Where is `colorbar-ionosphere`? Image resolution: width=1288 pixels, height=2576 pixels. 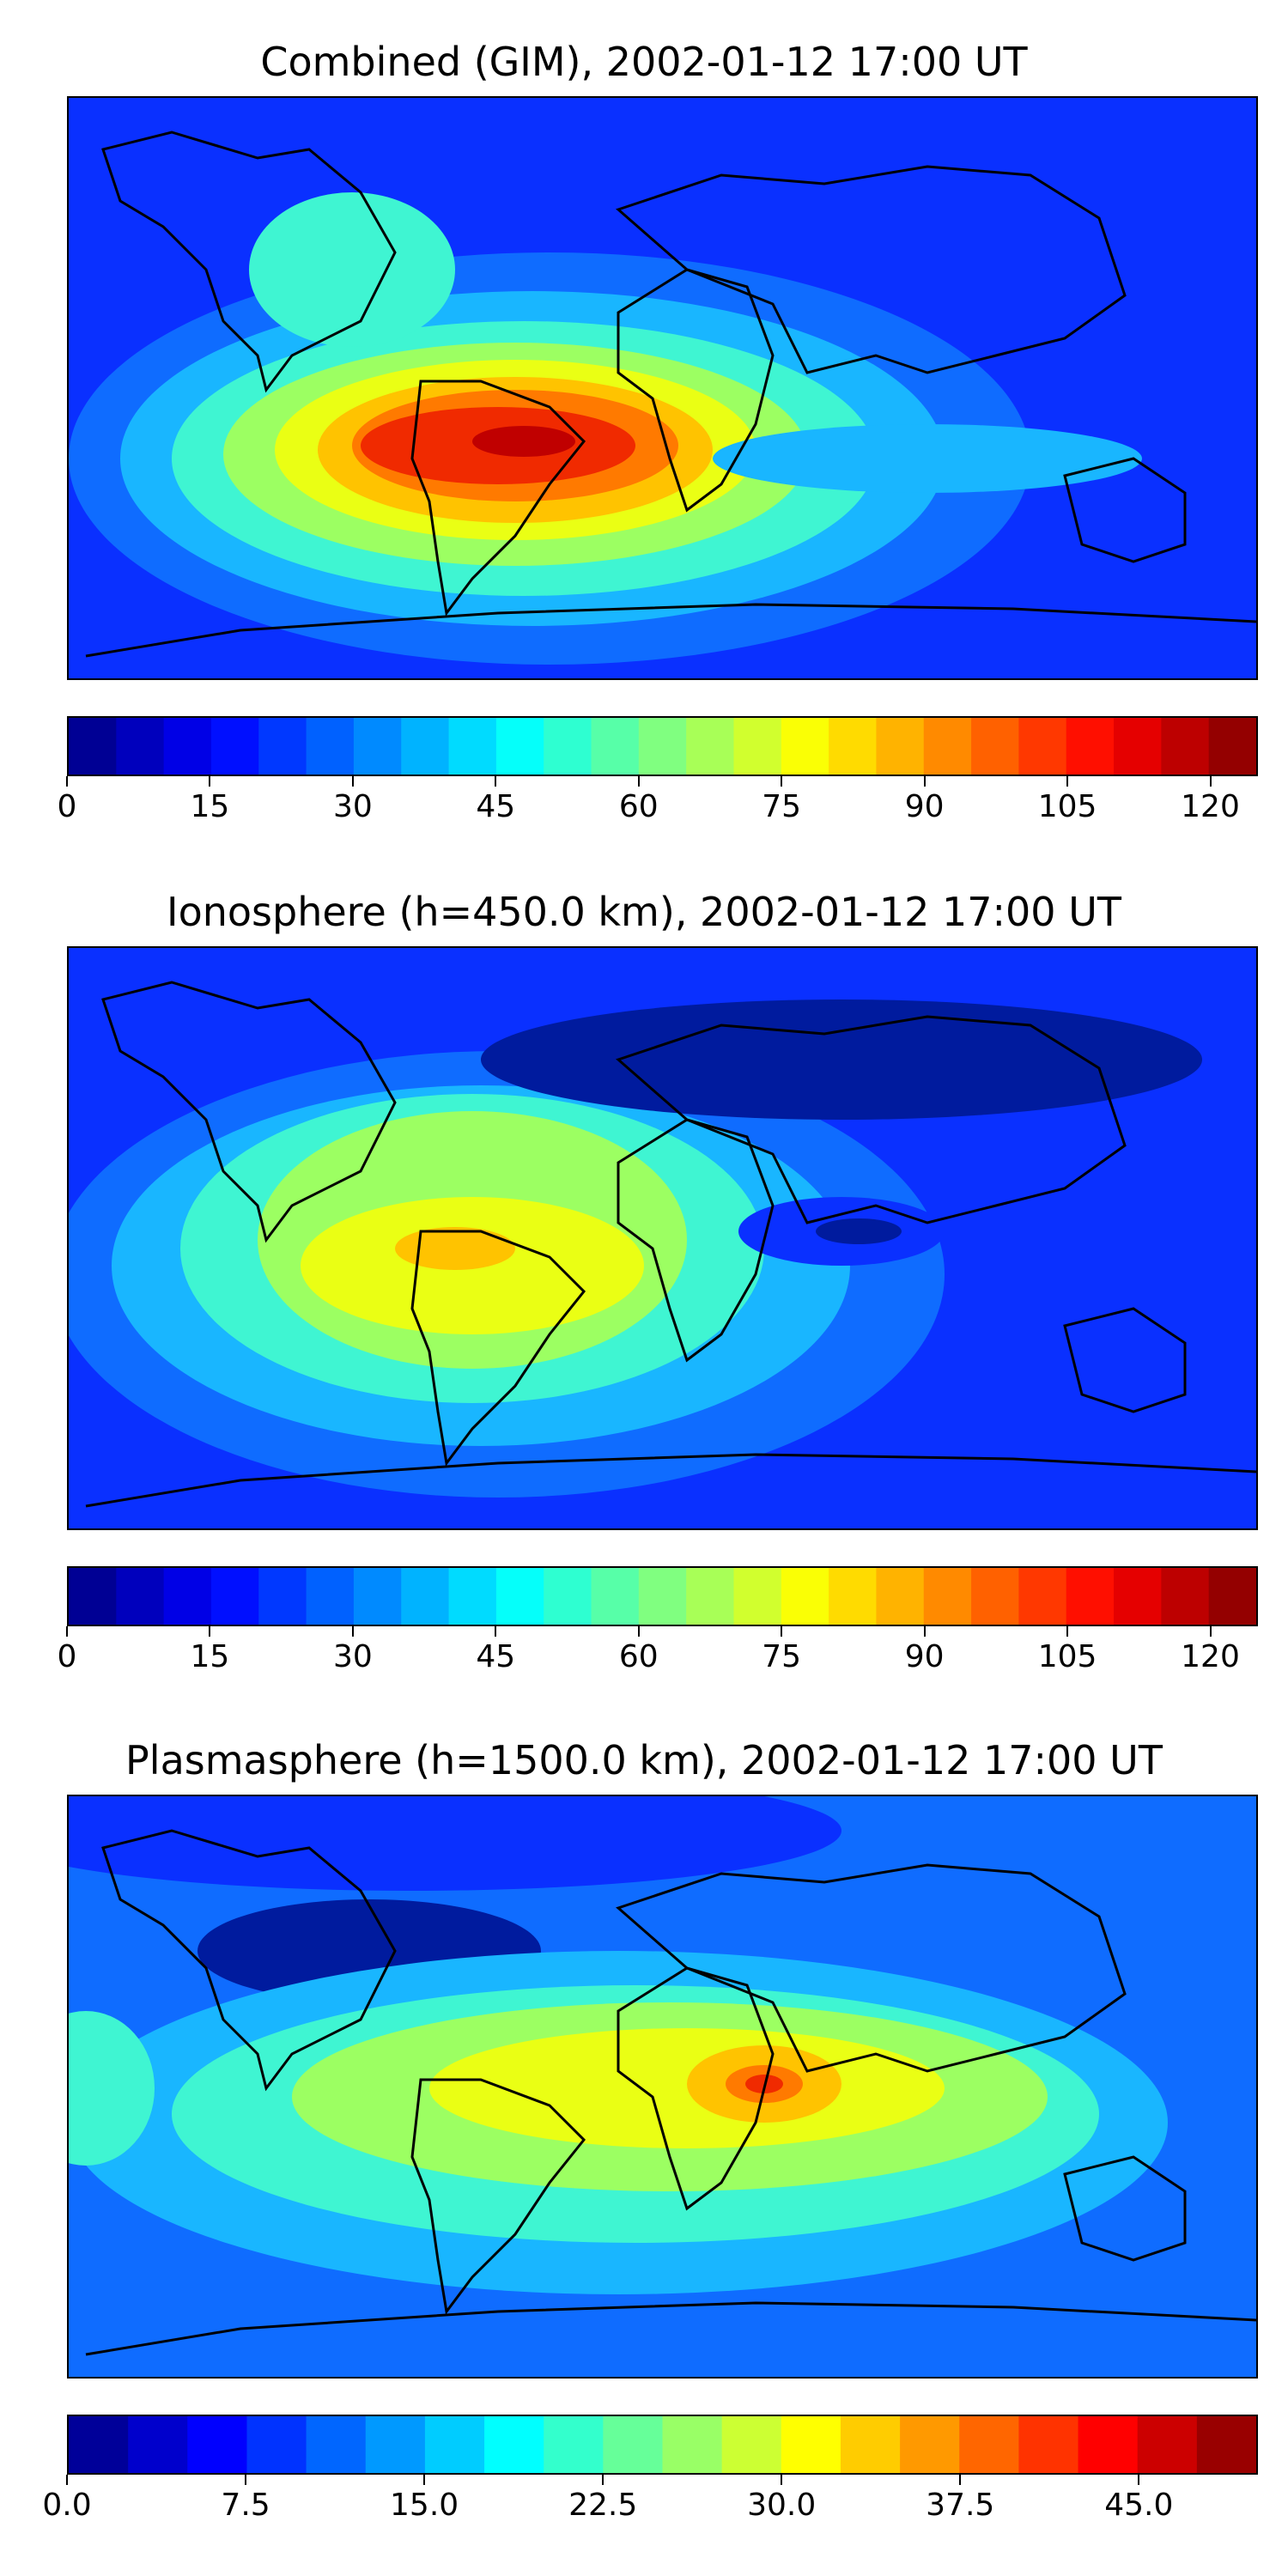 colorbar-ionosphere is located at coordinates (662, 1596).